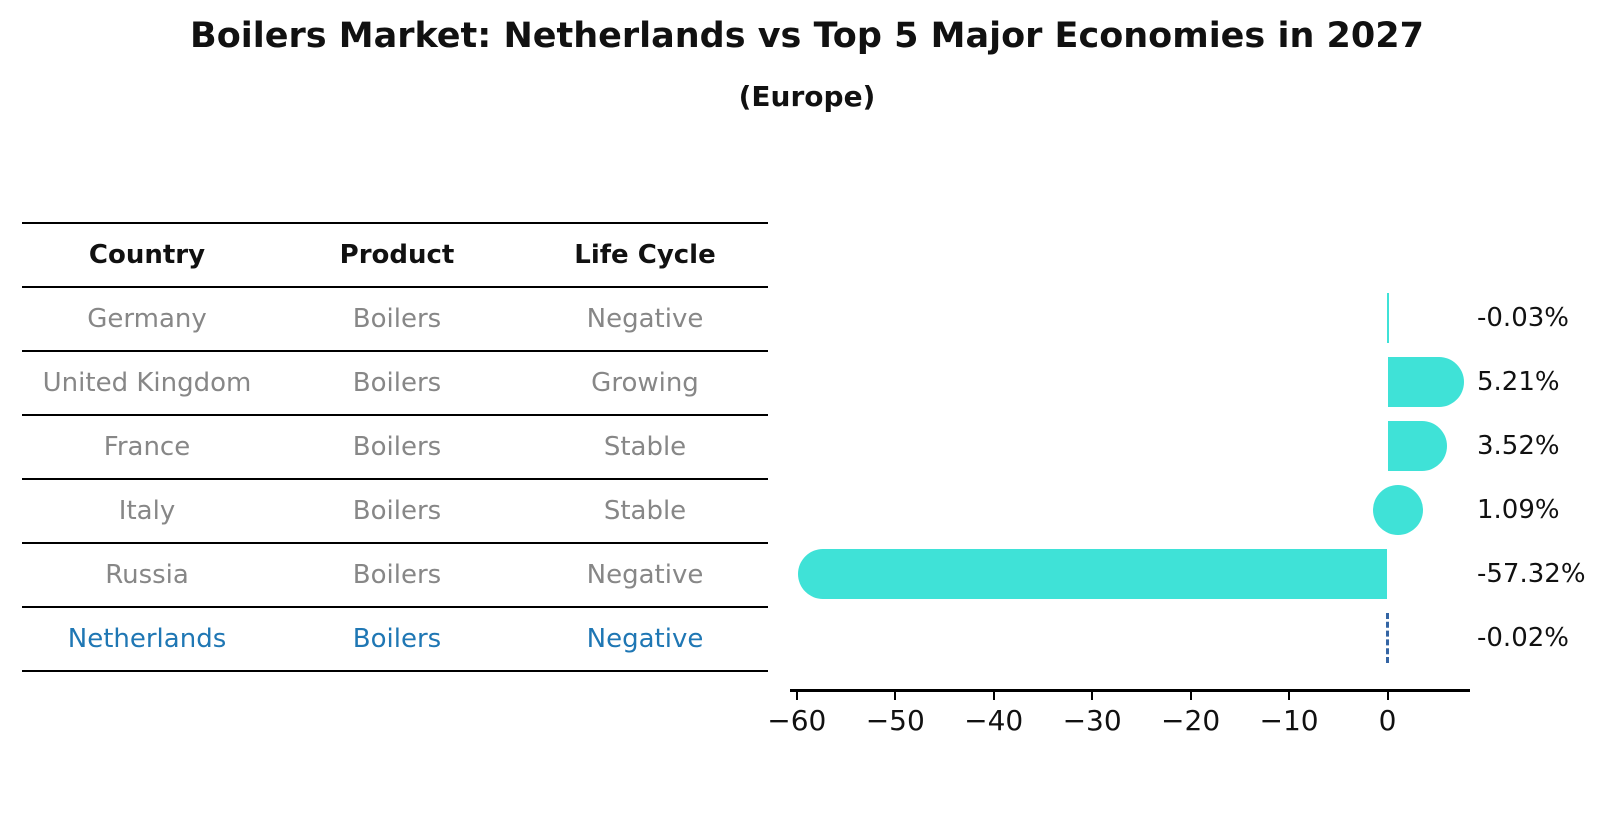 The width and height of the screenshot is (1614, 823). I want to click on country-cell: Netherlands, so click(147, 639).